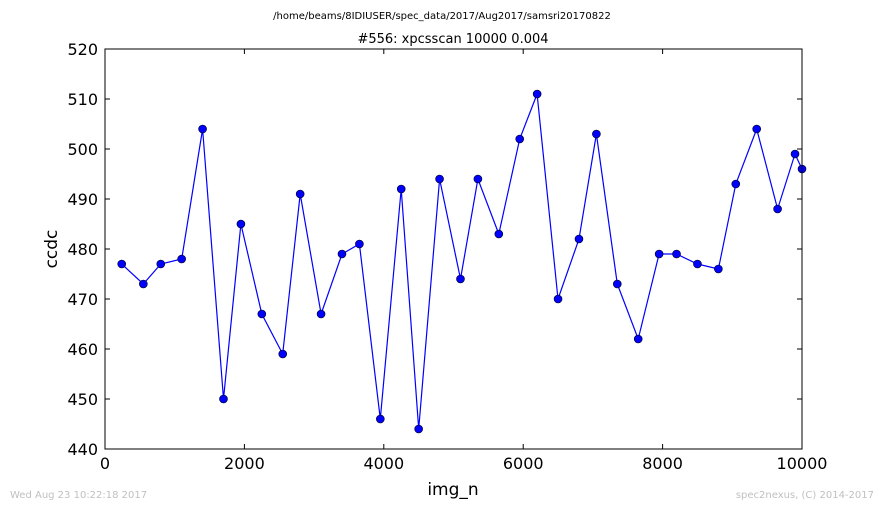  Describe the element at coordinates (52, 249) in the screenshot. I see `y-axis-label: ccdc` at that location.